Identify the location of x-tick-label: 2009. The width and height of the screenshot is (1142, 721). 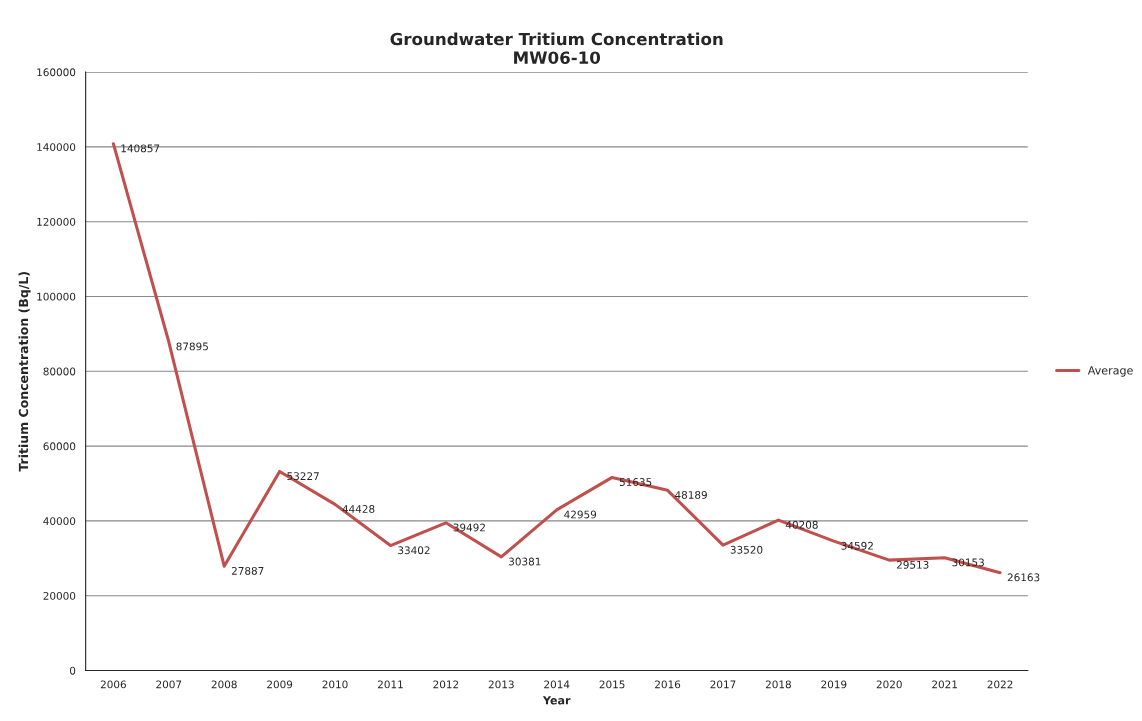
(280, 684).